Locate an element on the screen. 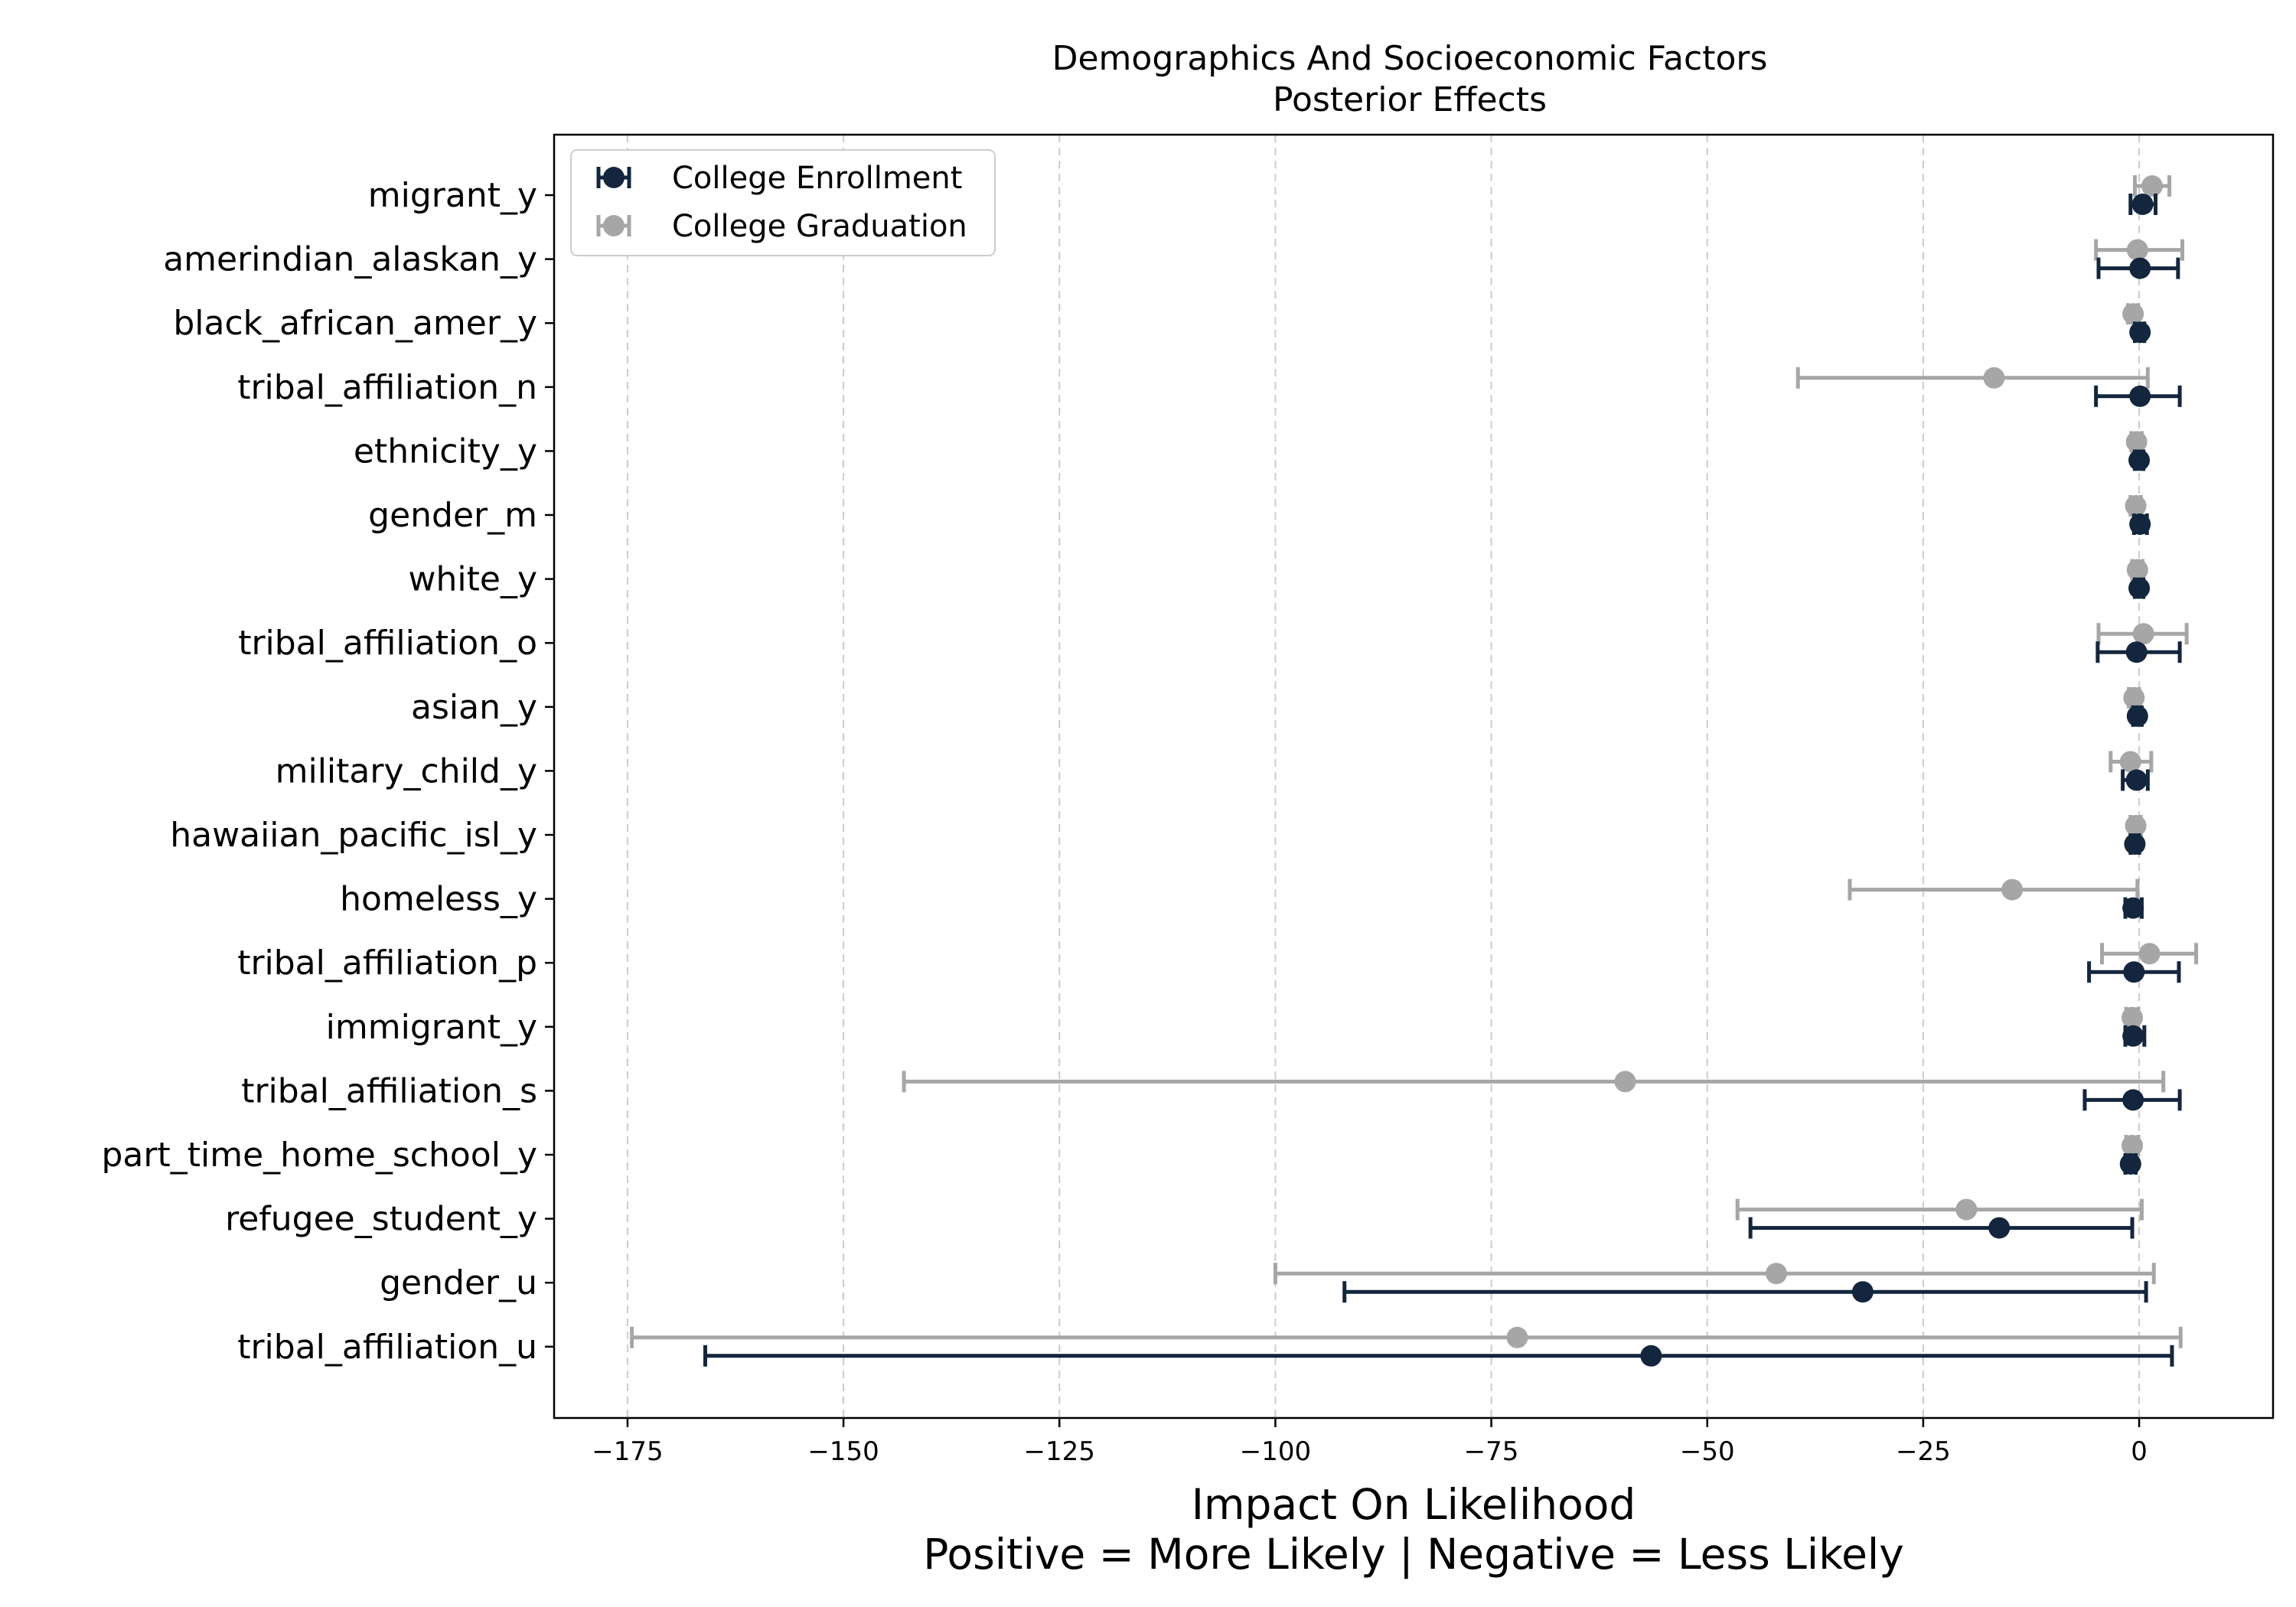 Image resolution: width=2296 pixels, height=1607 pixels. legend-box is located at coordinates (783, 203).